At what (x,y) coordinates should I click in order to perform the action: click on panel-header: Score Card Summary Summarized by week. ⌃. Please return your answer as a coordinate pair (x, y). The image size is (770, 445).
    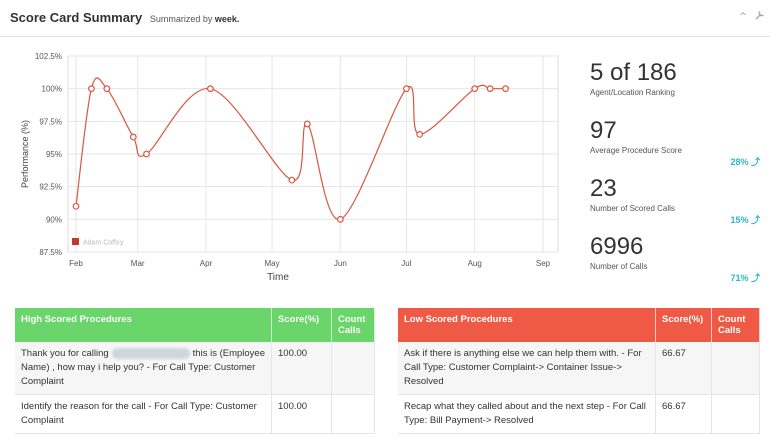
    Looking at the image, I should click on (385, 18).